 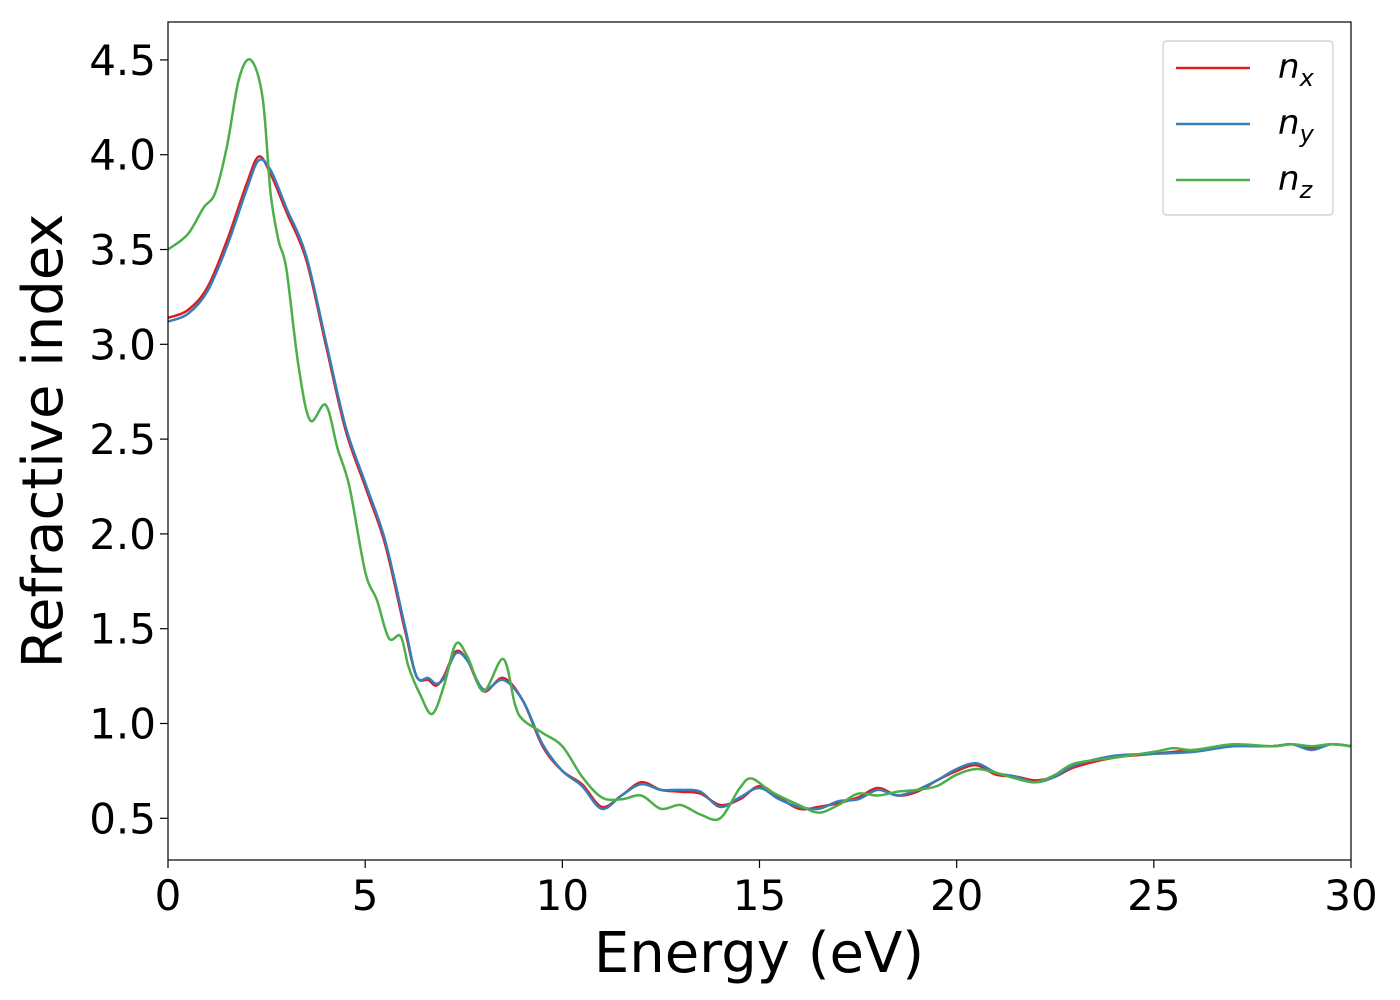 What do you see at coordinates (122, 344) in the screenshot?
I see `y-tick-label: 3.0` at bounding box center [122, 344].